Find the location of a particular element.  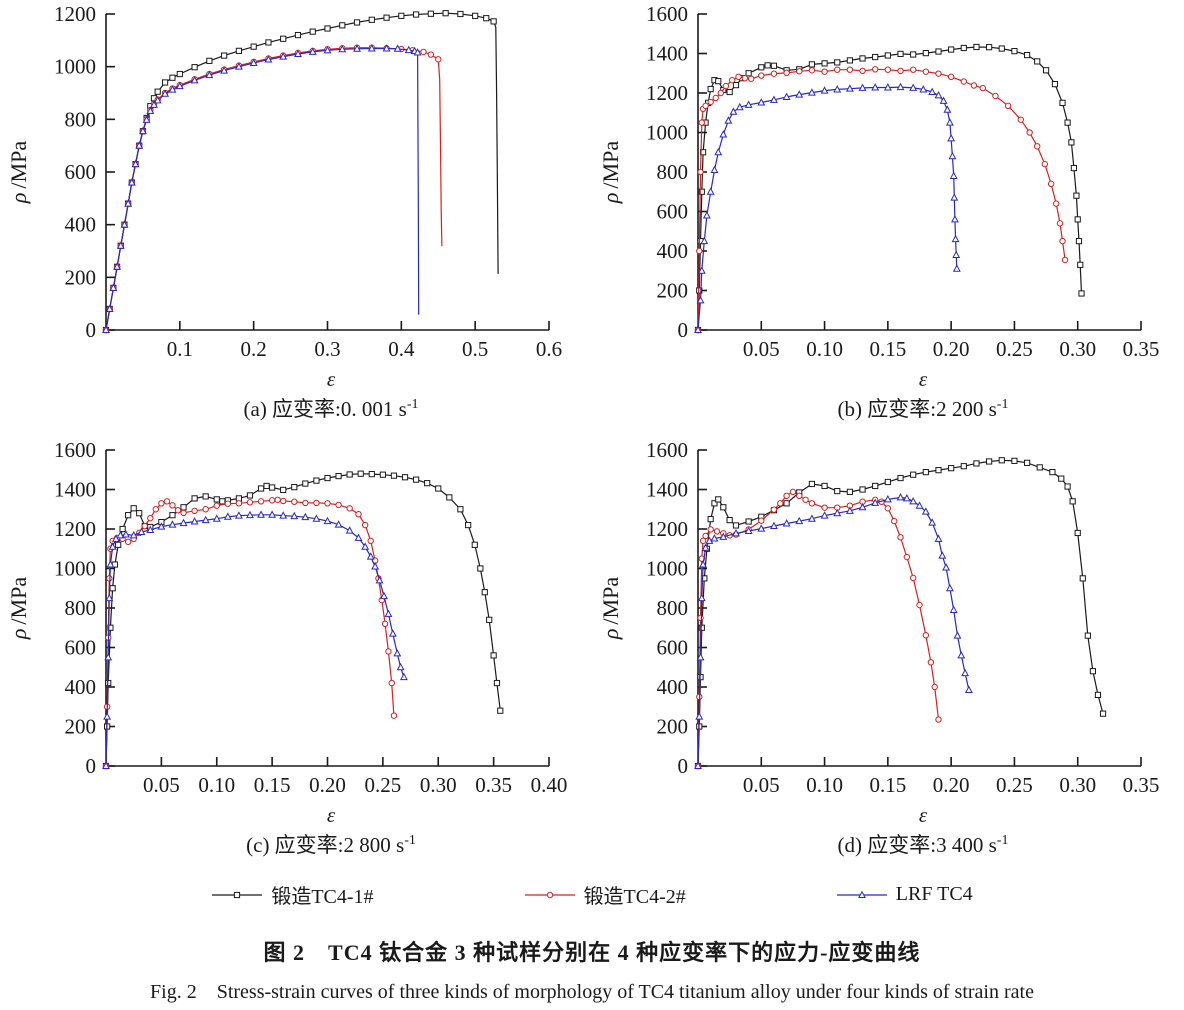

x-axis-label-a: ε is located at coordinates (331, 379).